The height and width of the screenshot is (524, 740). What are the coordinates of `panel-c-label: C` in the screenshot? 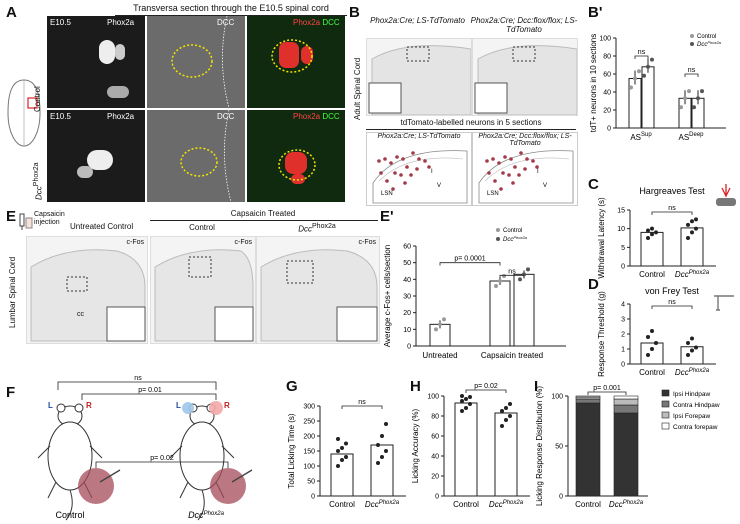 It's located at (593, 184).